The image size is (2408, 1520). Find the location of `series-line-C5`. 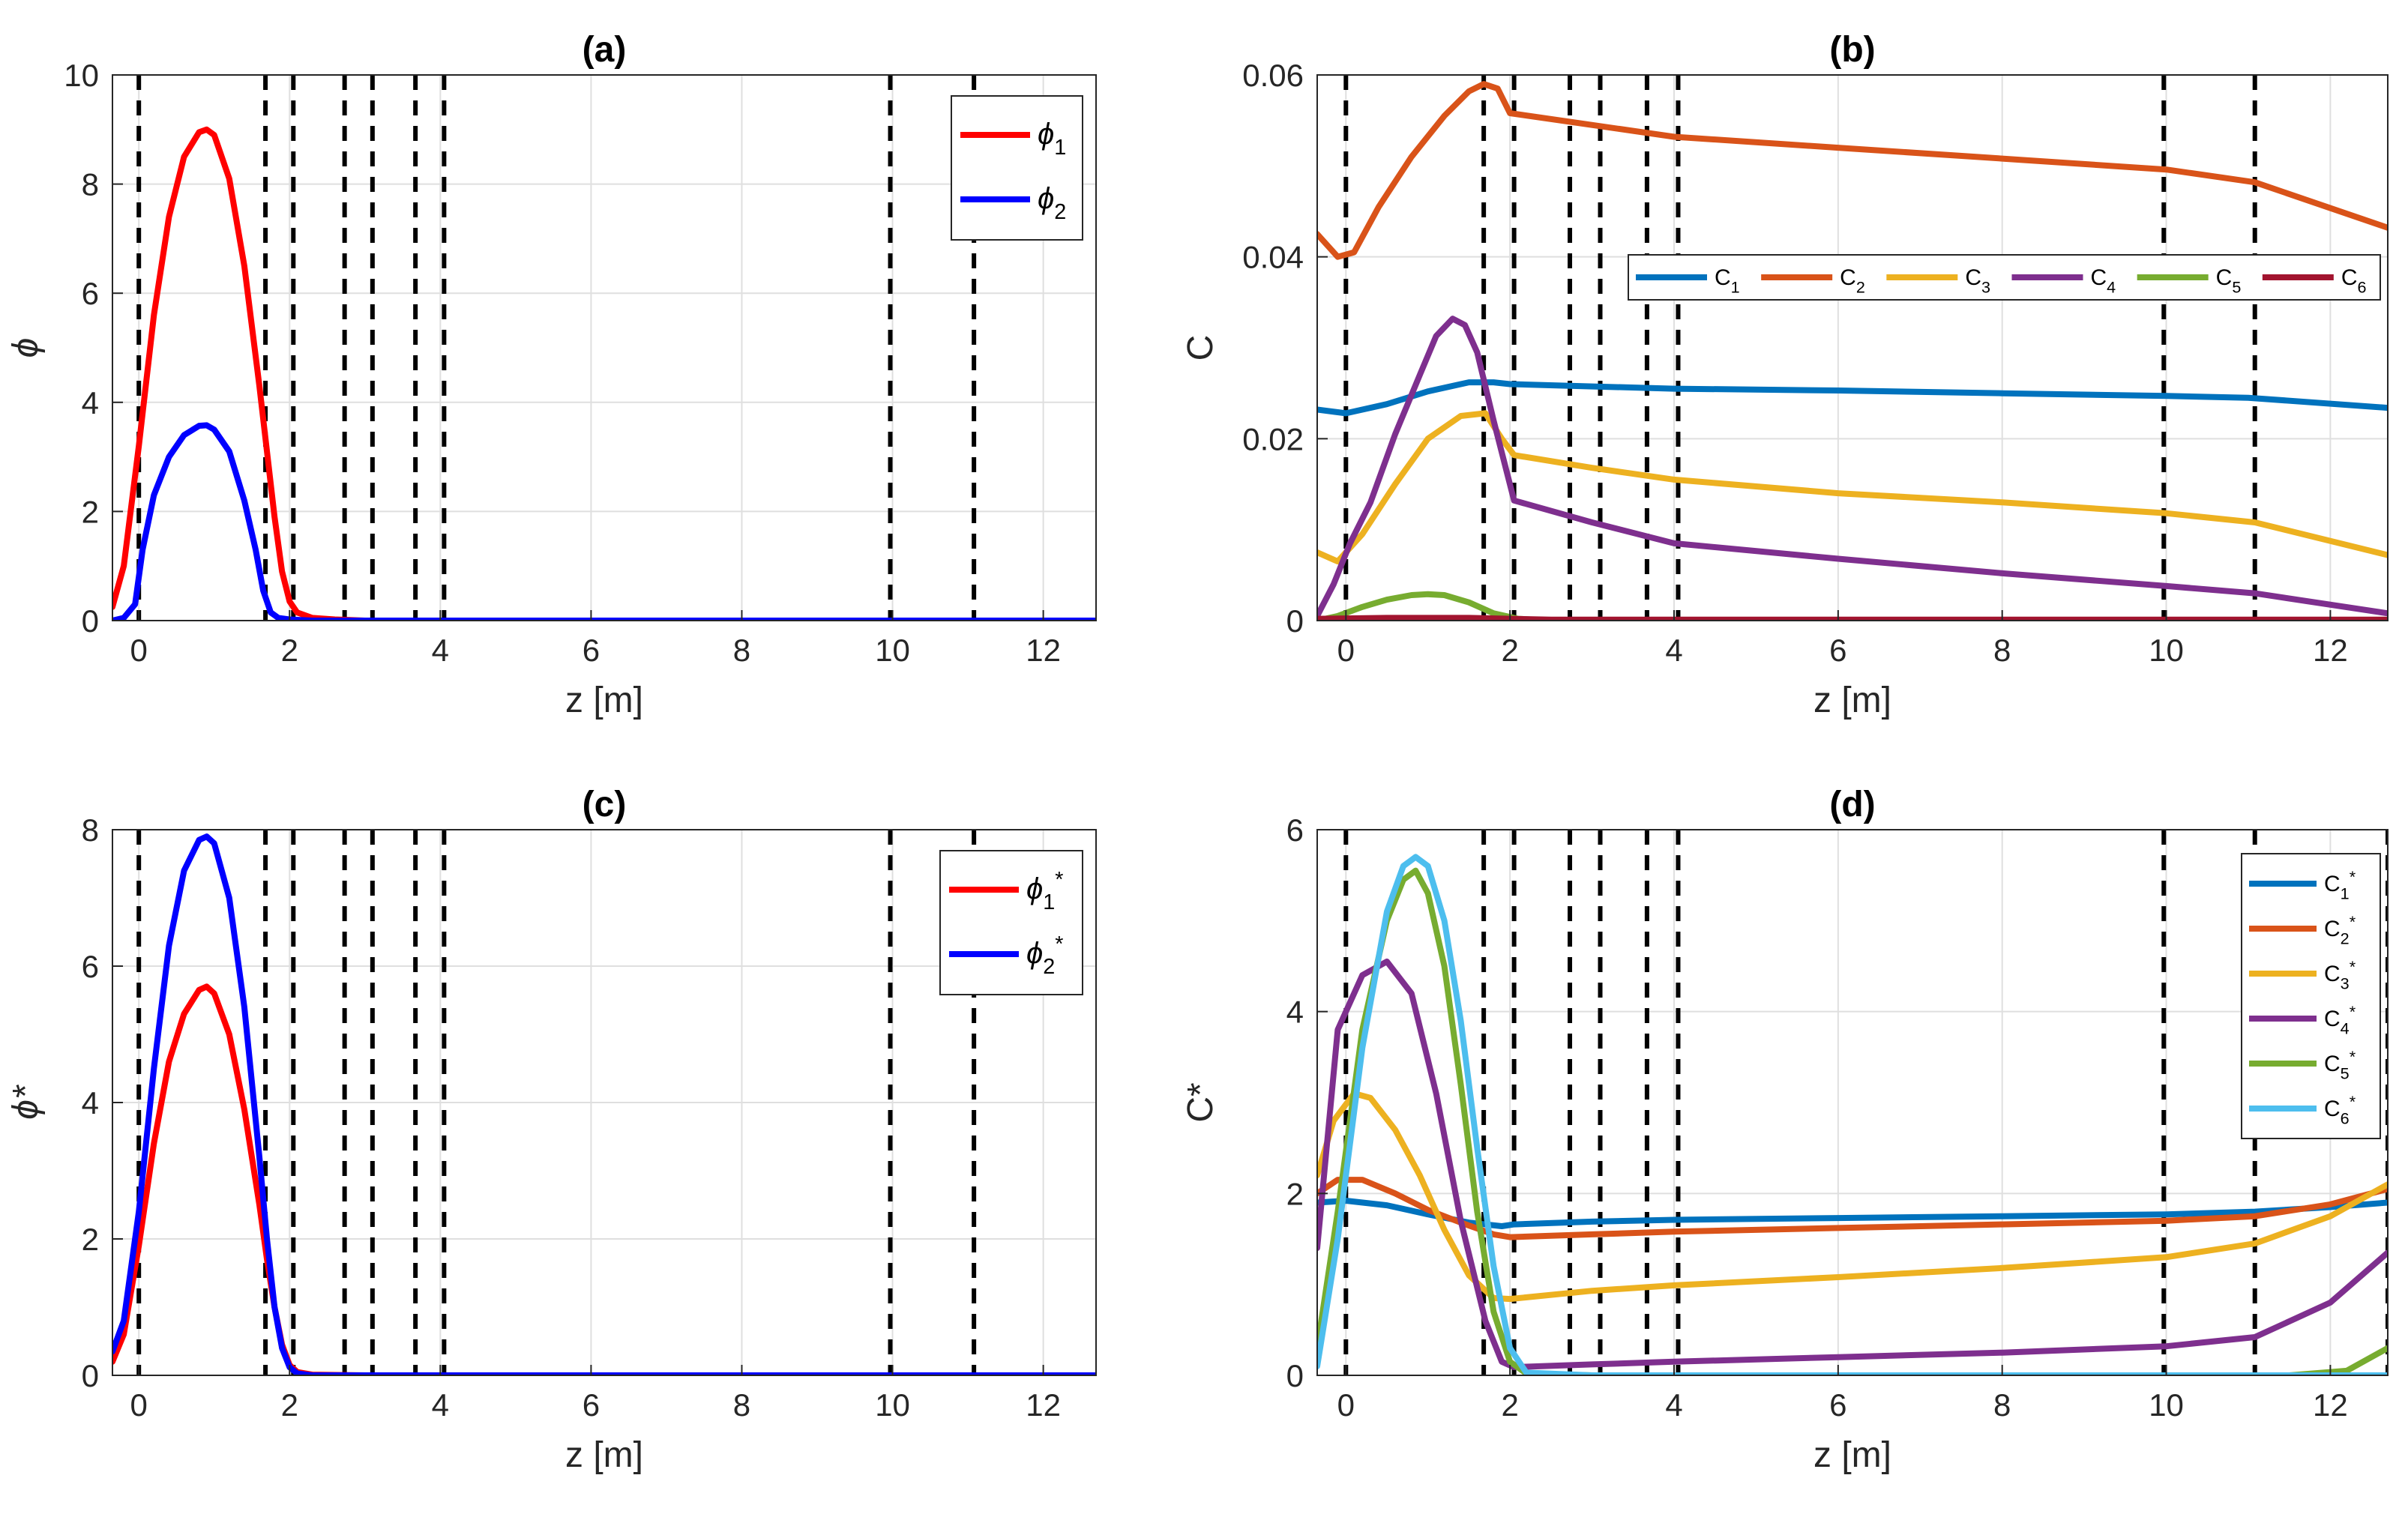

series-line-C5 is located at coordinates (1853, 606).